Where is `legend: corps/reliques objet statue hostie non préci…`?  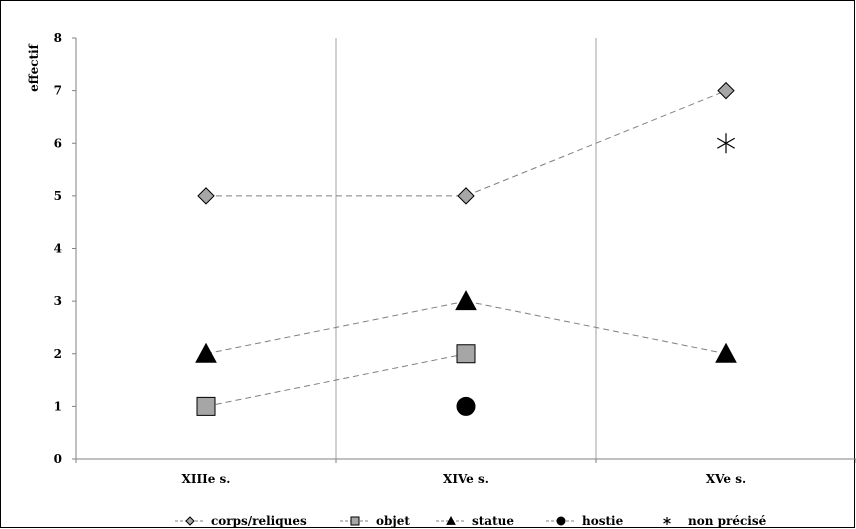
legend: corps/reliques objet statue hostie non préci… is located at coordinates (471, 521).